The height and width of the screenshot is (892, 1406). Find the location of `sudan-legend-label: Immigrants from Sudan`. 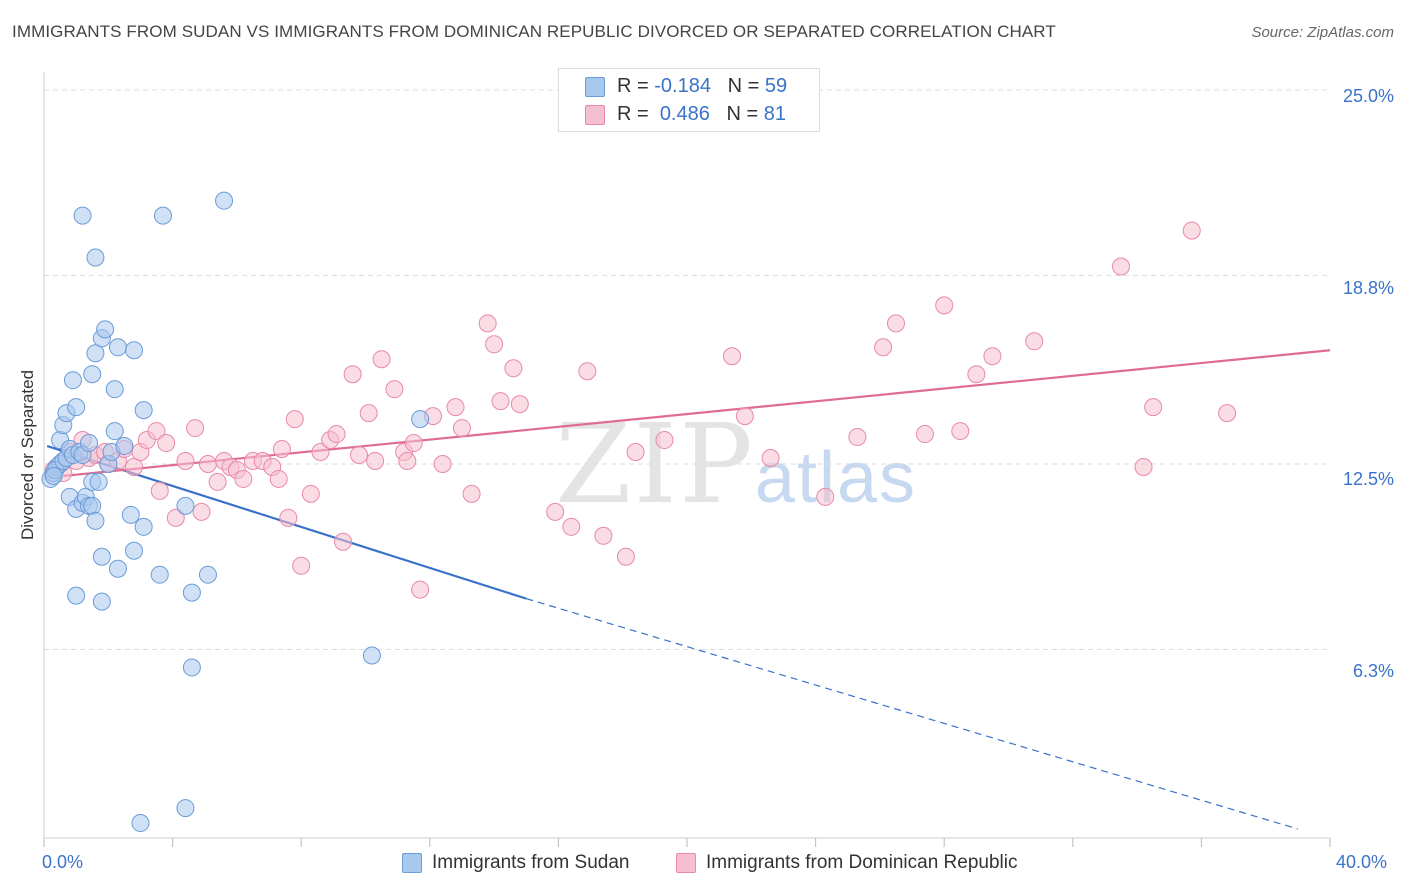

sudan-legend-label: Immigrants from Sudan is located at coordinates (531, 862).